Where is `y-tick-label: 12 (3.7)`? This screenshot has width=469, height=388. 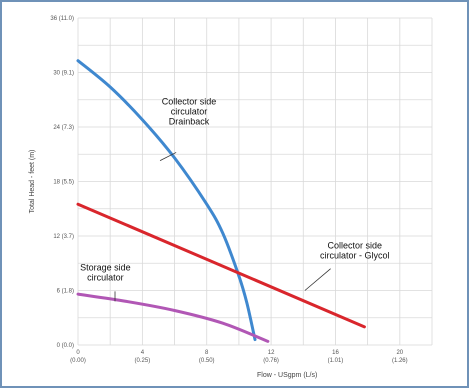
y-tick-label: 12 (3.7) is located at coordinates (63, 237).